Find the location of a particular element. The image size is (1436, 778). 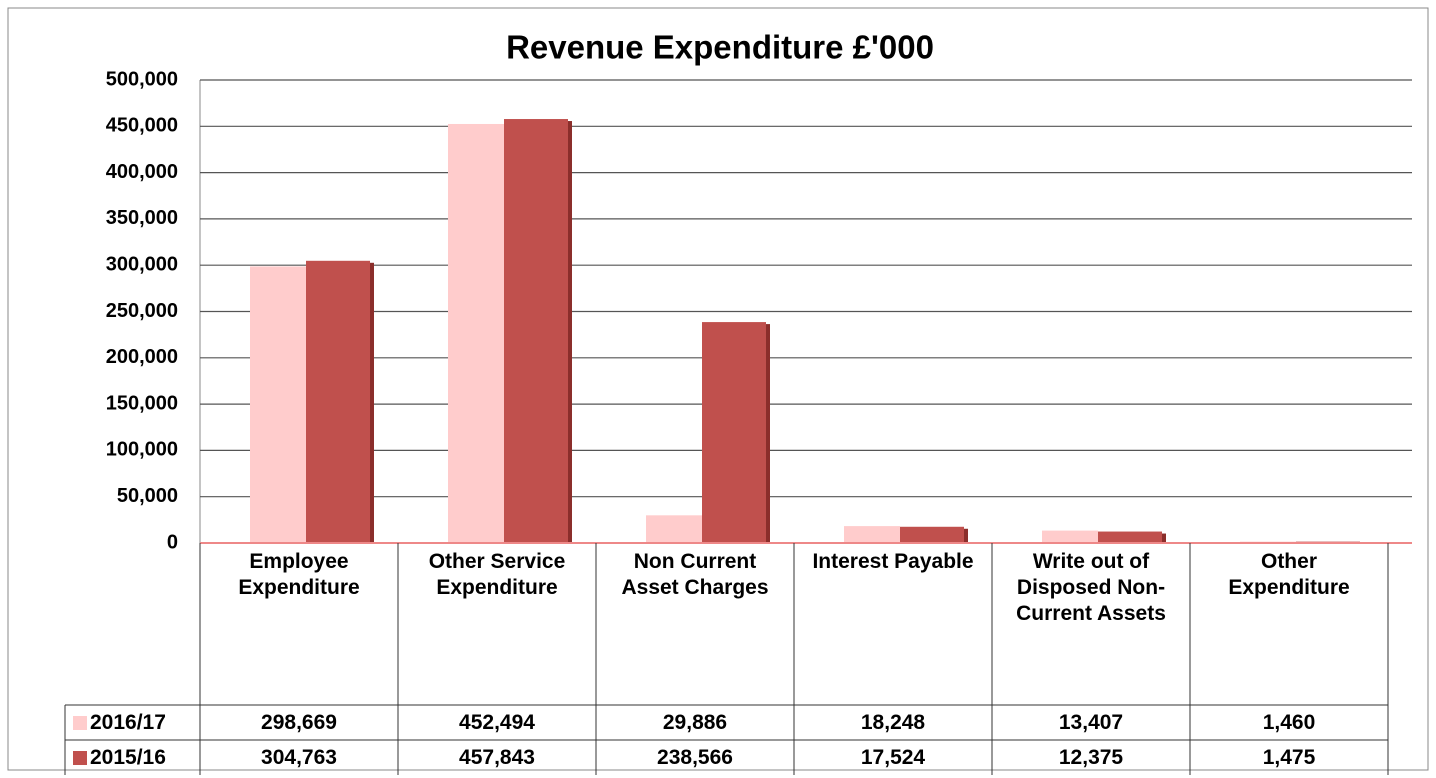

y-tick-label: 250,000 is located at coordinates (142, 311).